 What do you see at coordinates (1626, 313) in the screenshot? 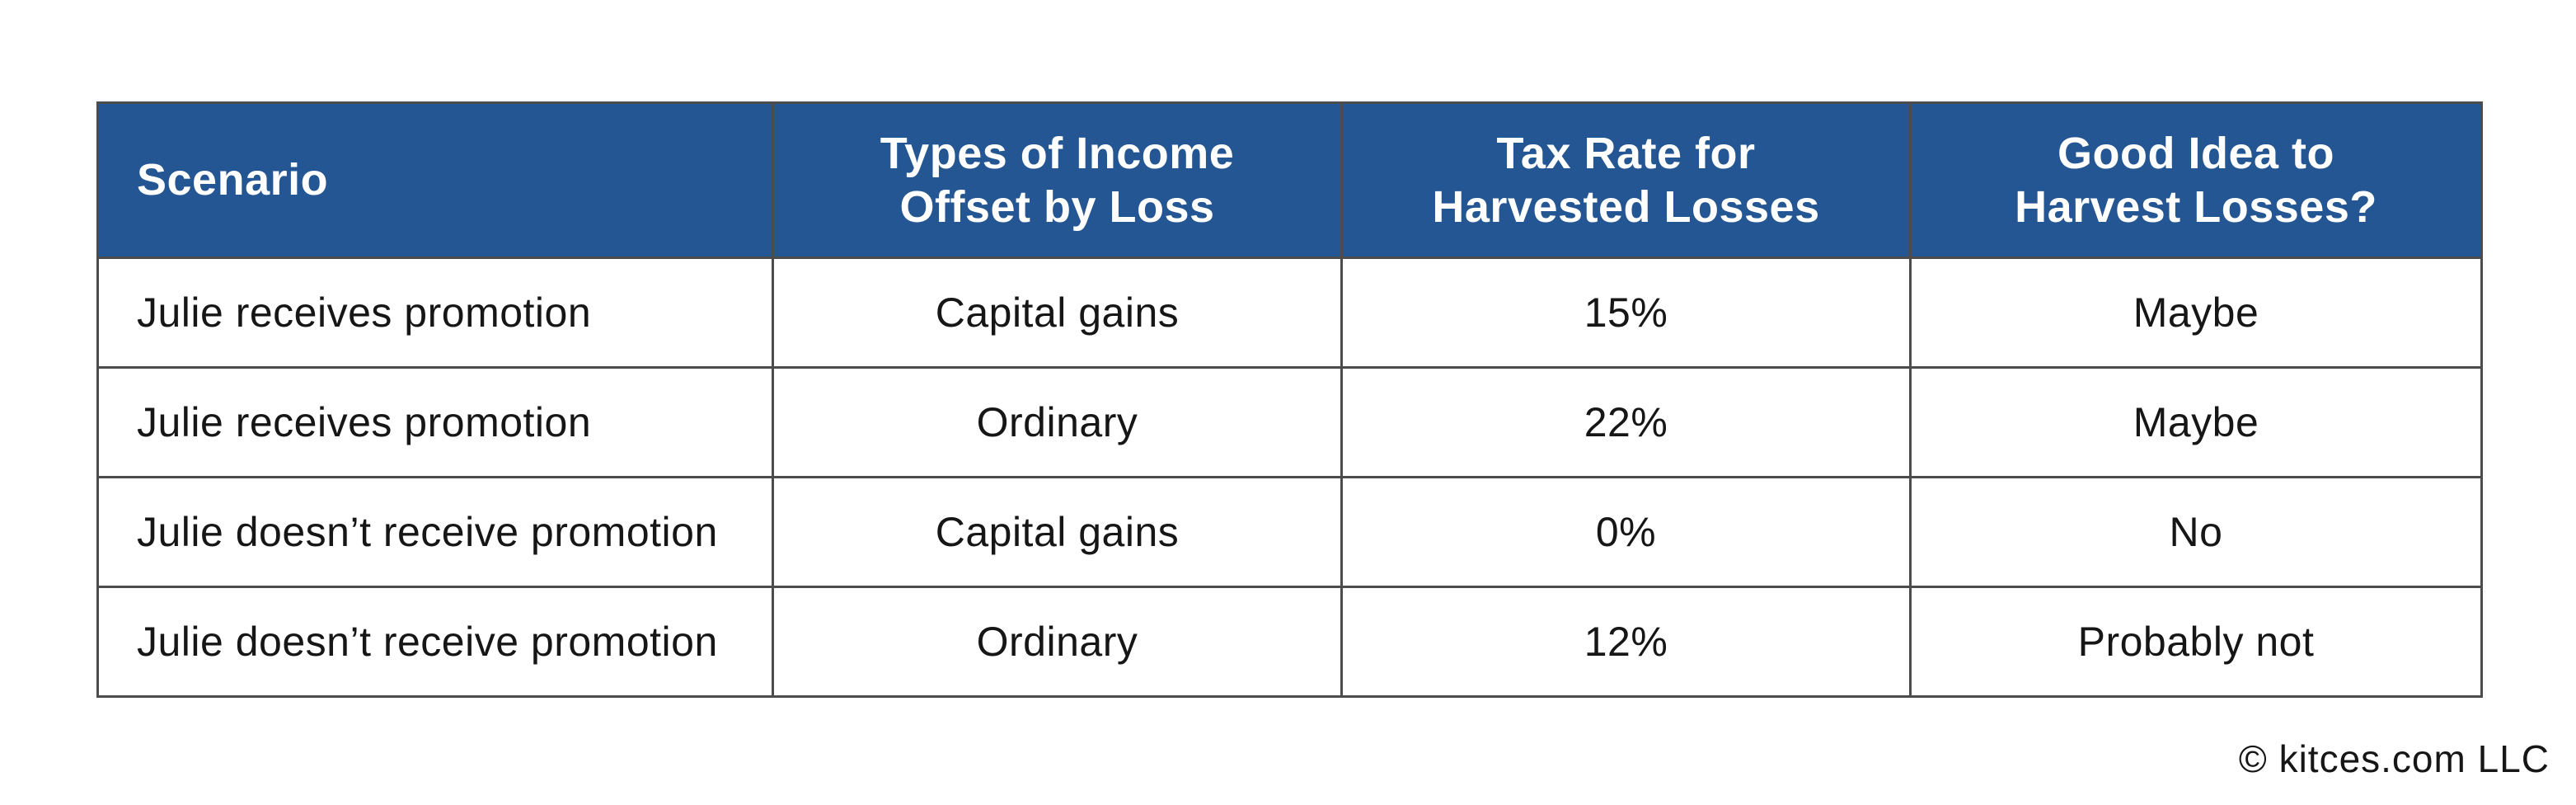
I see `cell-tax-rate: 15%` at bounding box center [1626, 313].